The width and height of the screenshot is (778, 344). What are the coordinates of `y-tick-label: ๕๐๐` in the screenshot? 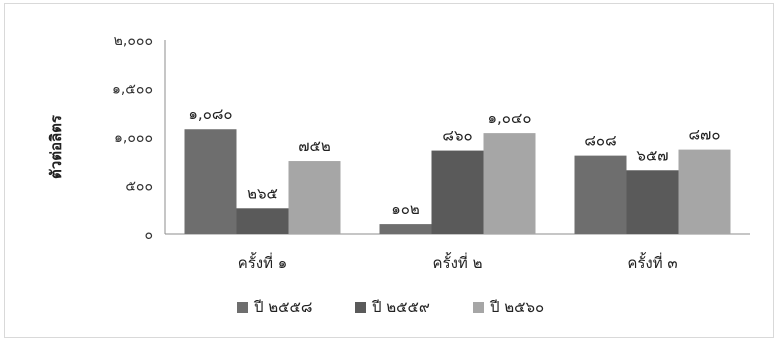 It's located at (139, 187).